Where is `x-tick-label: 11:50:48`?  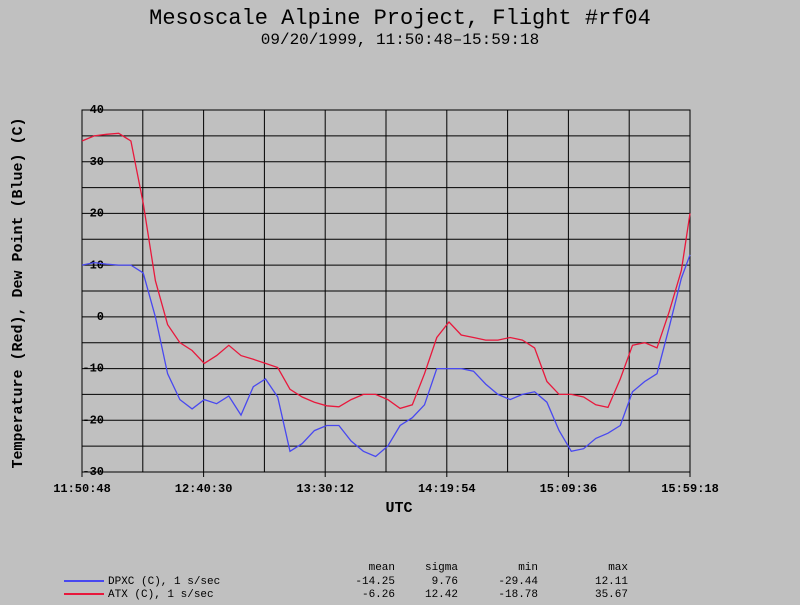
x-tick-label: 11:50:48 is located at coordinates (82, 489).